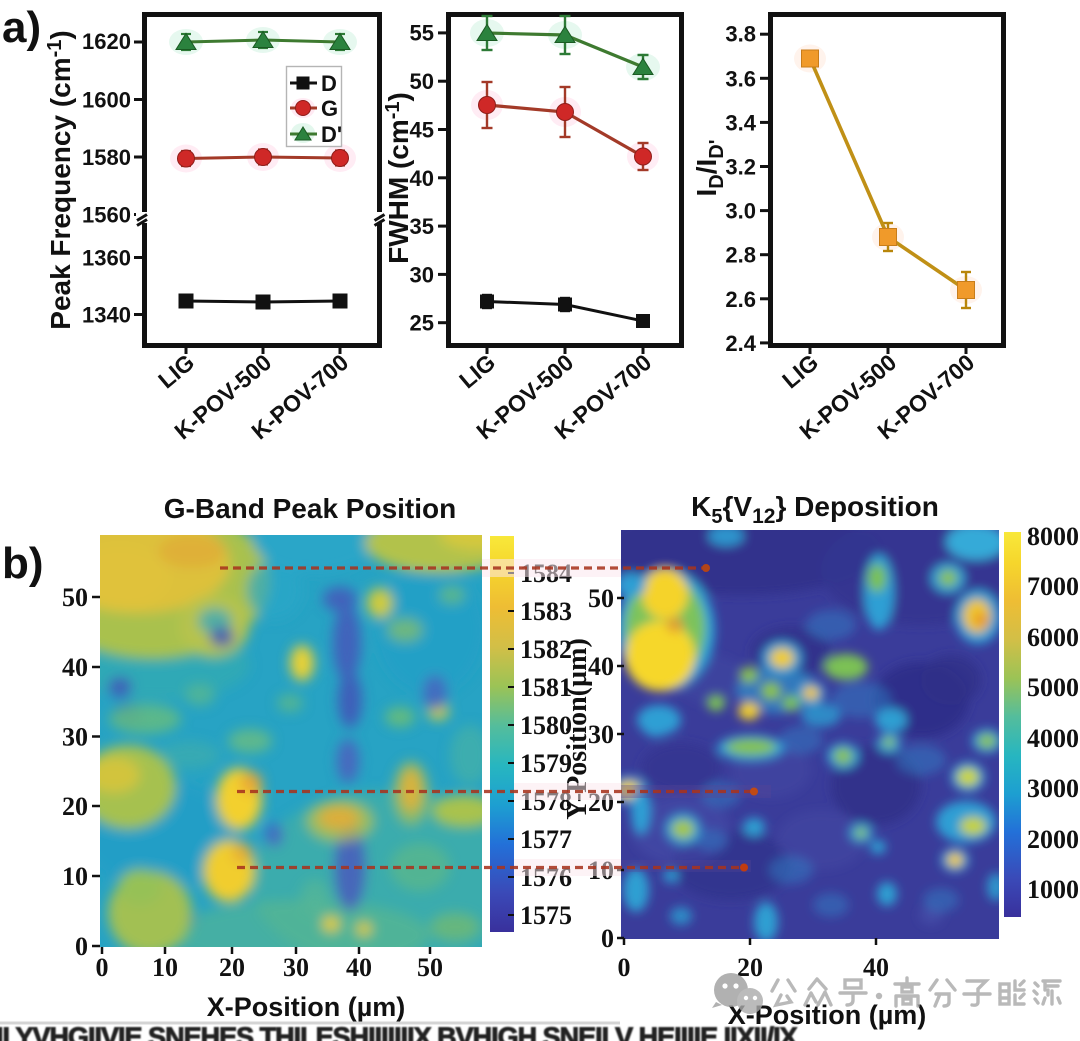 This screenshot has height=1041, width=1080. What do you see at coordinates (740, 167) in the screenshot?
I see `svg-text: 3.2` at bounding box center [740, 167].